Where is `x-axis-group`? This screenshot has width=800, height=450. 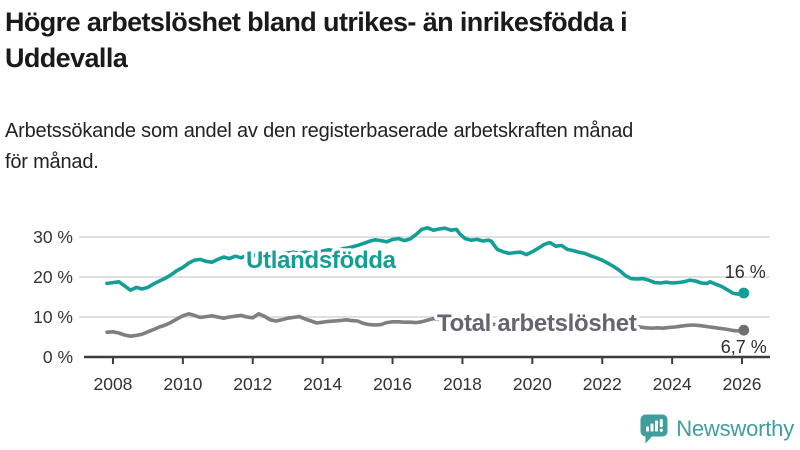
x-axis-group is located at coordinates (427, 359).